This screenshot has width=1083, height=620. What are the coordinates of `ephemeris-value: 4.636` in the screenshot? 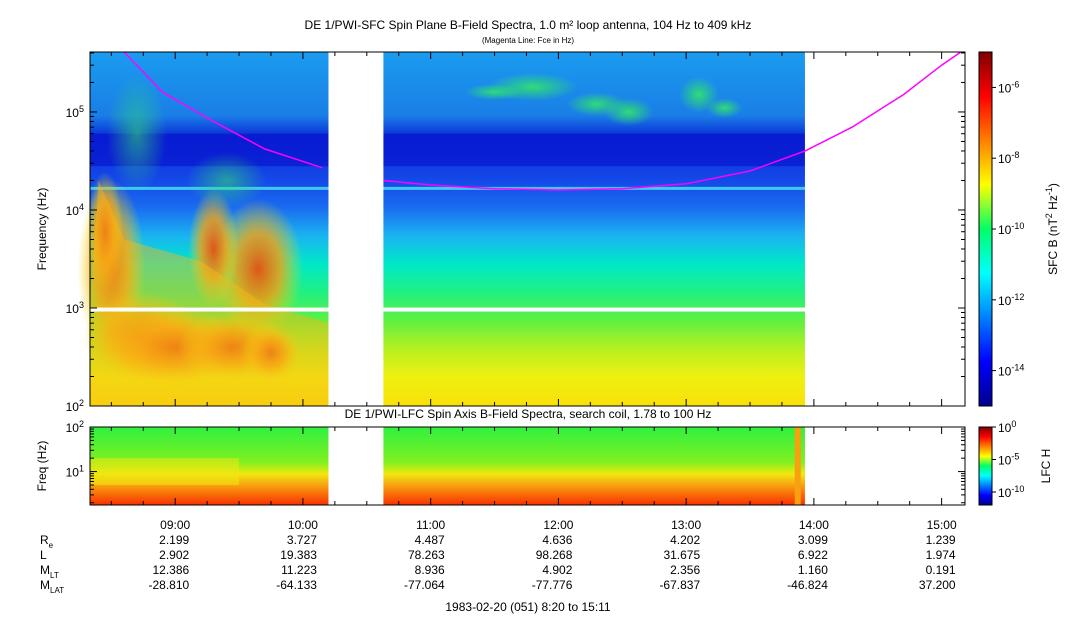 It's located at (557, 540).